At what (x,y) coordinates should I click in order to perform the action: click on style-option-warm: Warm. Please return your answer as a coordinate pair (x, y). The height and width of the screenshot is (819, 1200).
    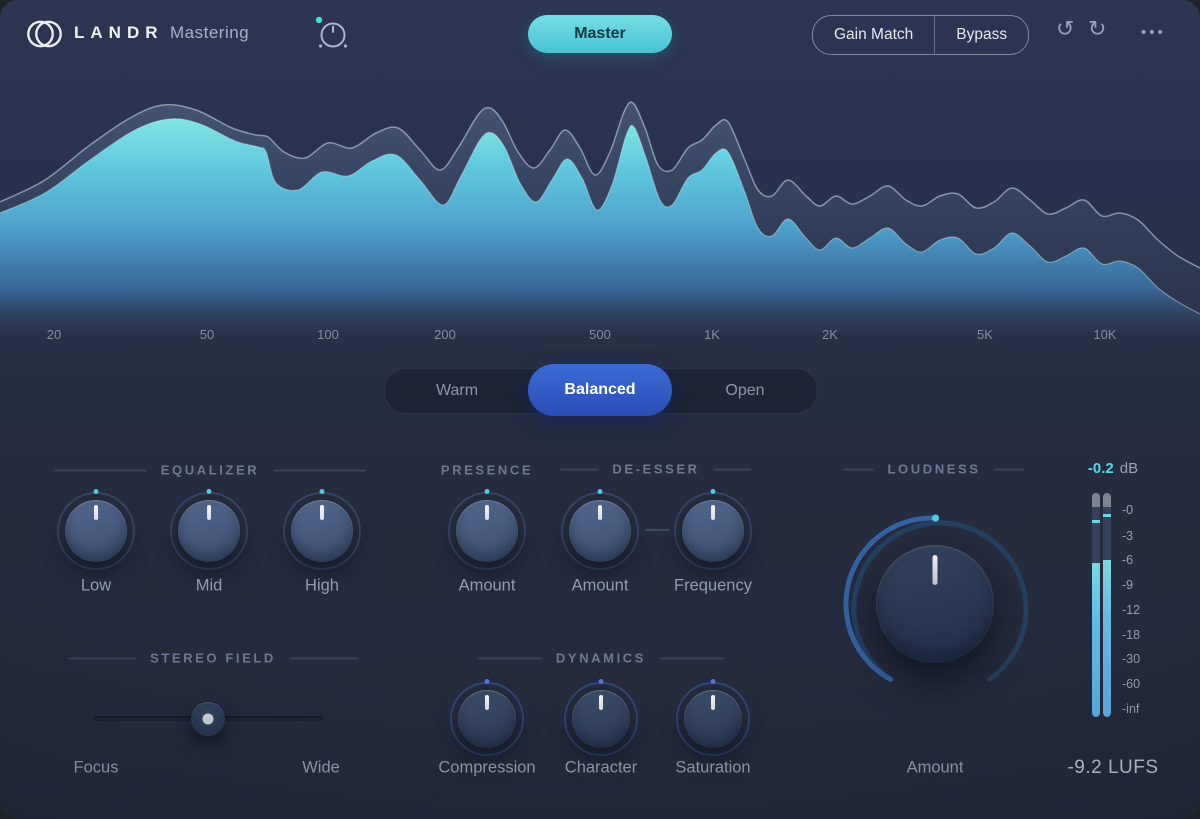
    Looking at the image, I should click on (457, 390).